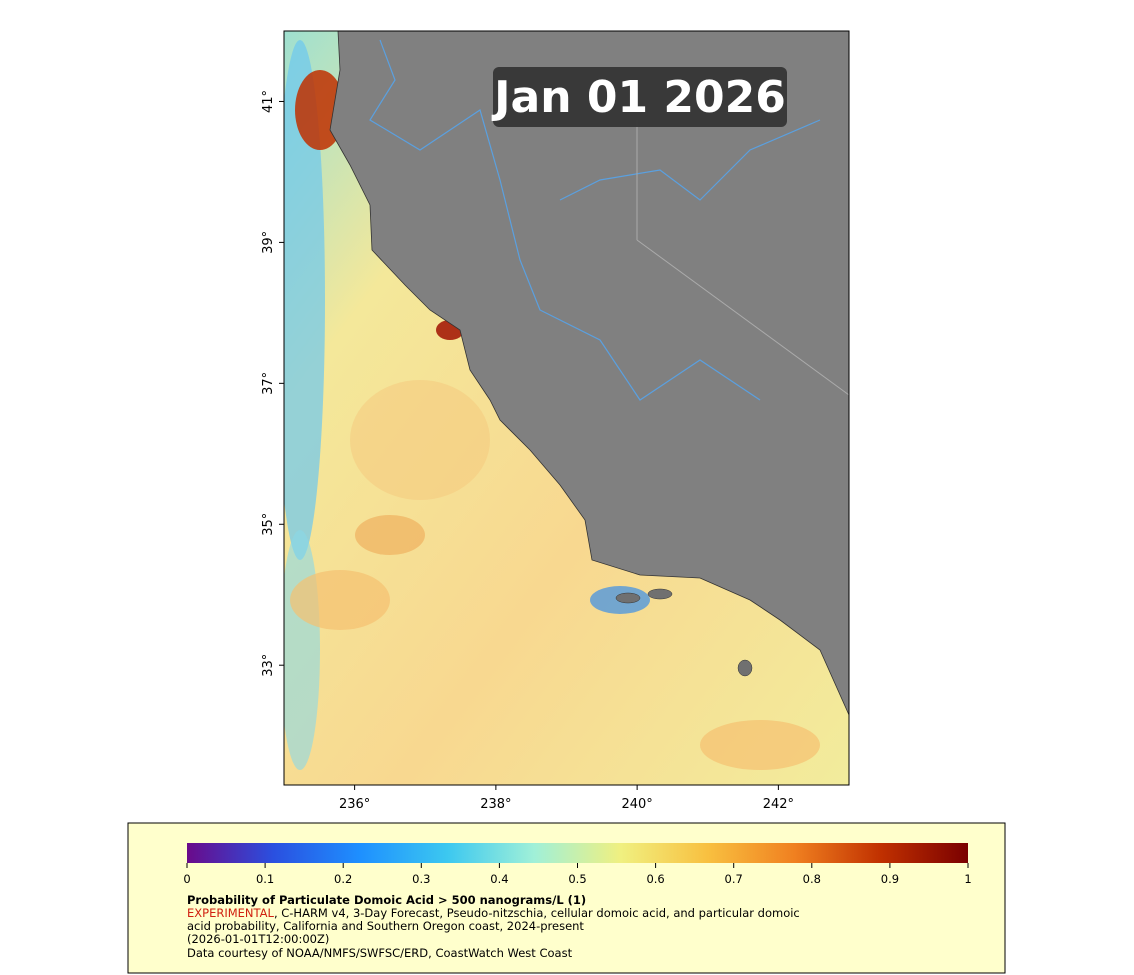 The width and height of the screenshot is (1134, 975). Describe the element at coordinates (655, 879) in the screenshot. I see `colorbar-tick-label: 0.6` at that location.